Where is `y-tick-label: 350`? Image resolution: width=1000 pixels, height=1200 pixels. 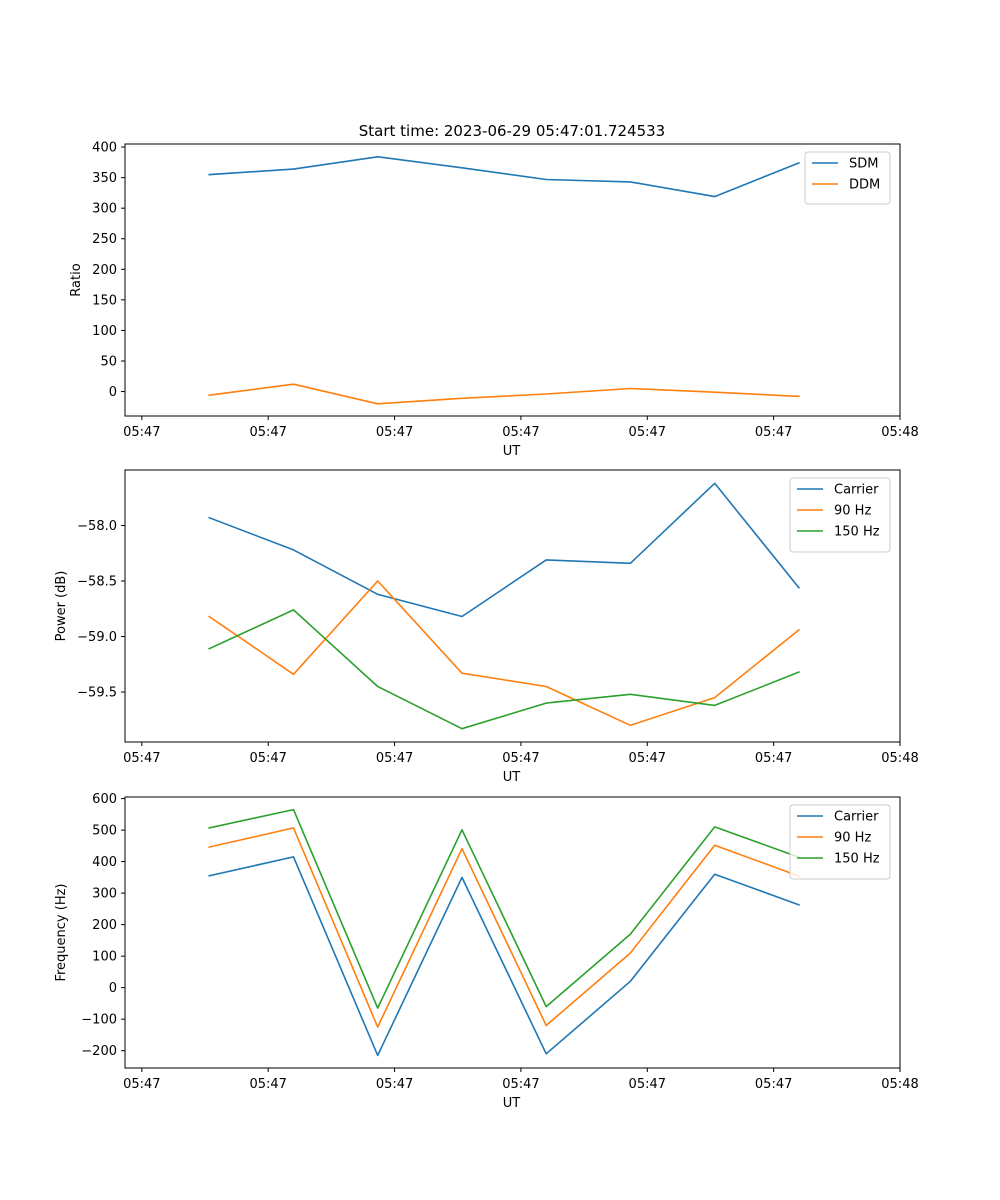
y-tick-label: 350 is located at coordinates (104, 178).